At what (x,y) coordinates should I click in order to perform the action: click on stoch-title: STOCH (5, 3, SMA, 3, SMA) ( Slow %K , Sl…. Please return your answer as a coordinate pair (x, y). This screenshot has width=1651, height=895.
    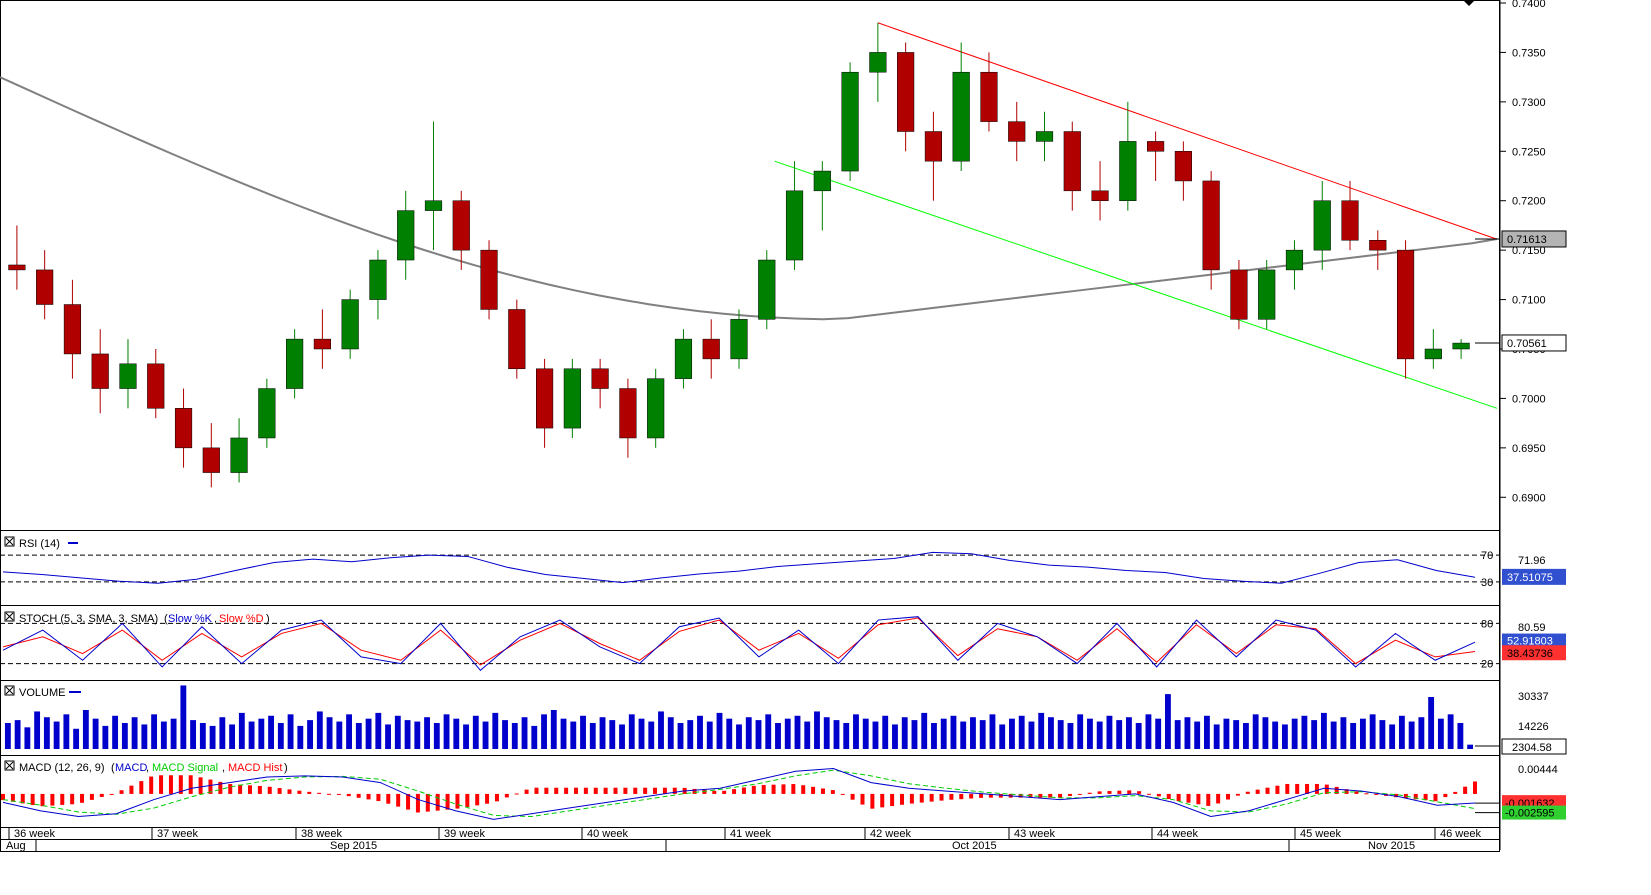
    Looking at the image, I should click on (137, 618).